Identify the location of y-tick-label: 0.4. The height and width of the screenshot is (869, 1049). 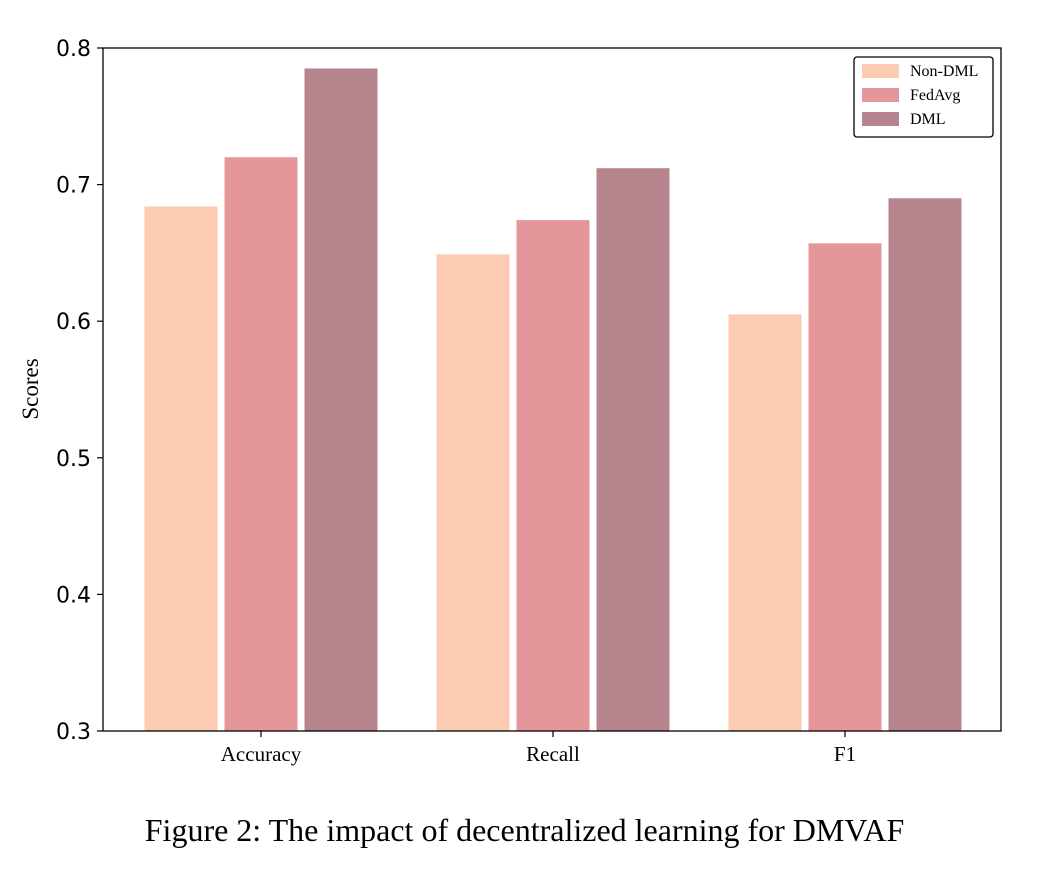
(73, 595).